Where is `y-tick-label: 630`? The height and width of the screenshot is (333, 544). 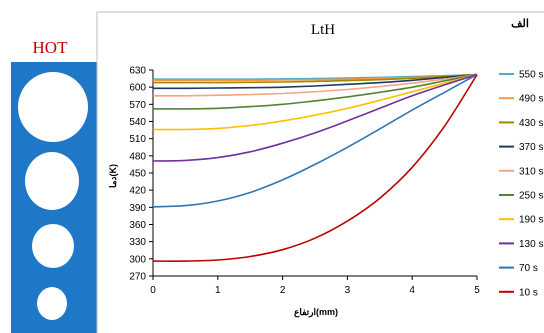 y-tick-label: 630 is located at coordinates (137, 71).